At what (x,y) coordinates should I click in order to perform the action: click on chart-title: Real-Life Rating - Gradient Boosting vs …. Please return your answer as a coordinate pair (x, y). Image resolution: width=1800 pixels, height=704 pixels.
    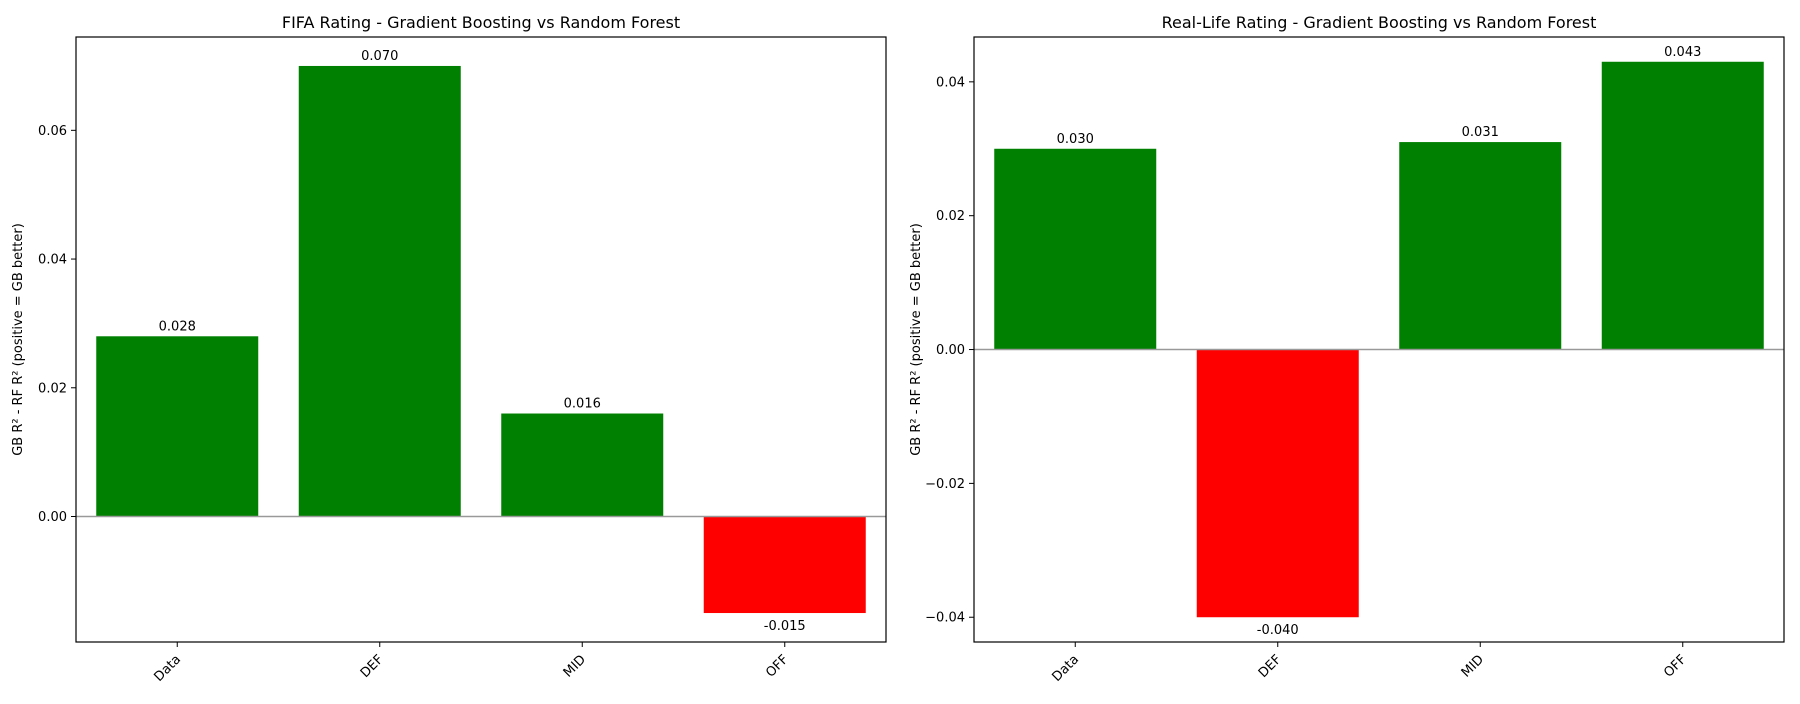
    Looking at the image, I should click on (1379, 22).